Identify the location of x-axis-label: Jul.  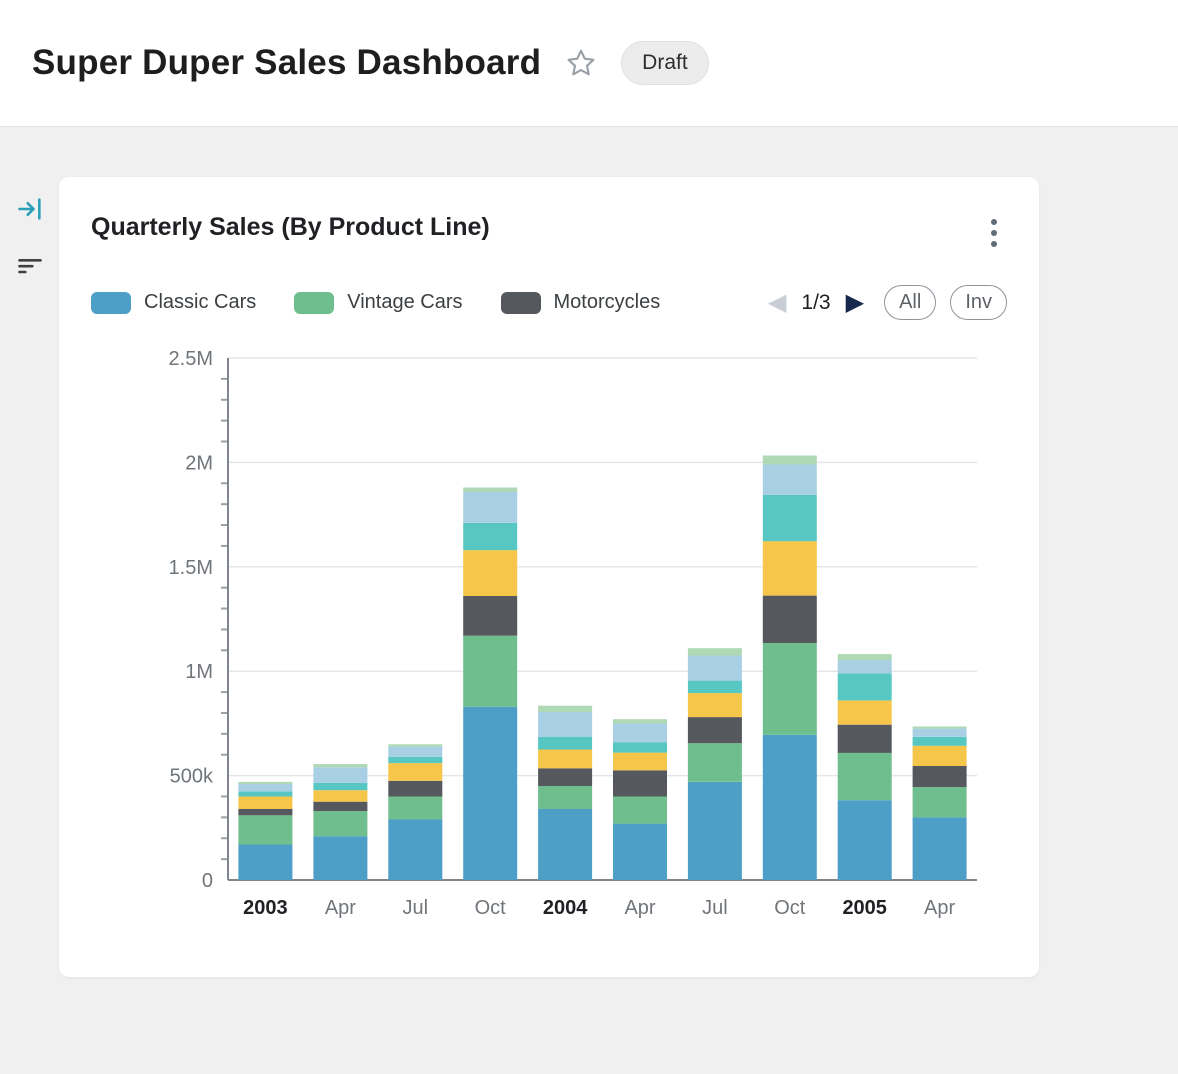
(715, 908).